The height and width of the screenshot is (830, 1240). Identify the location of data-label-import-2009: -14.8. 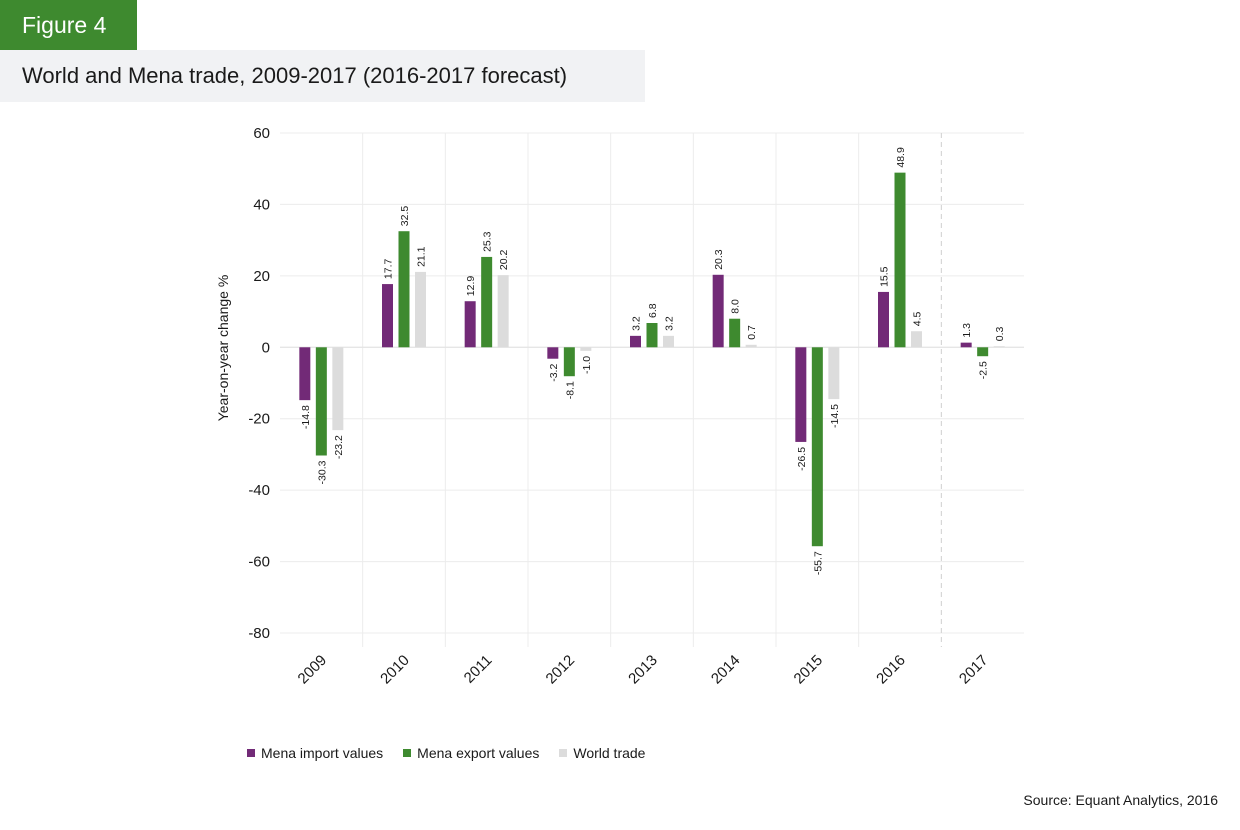
(306, 417).